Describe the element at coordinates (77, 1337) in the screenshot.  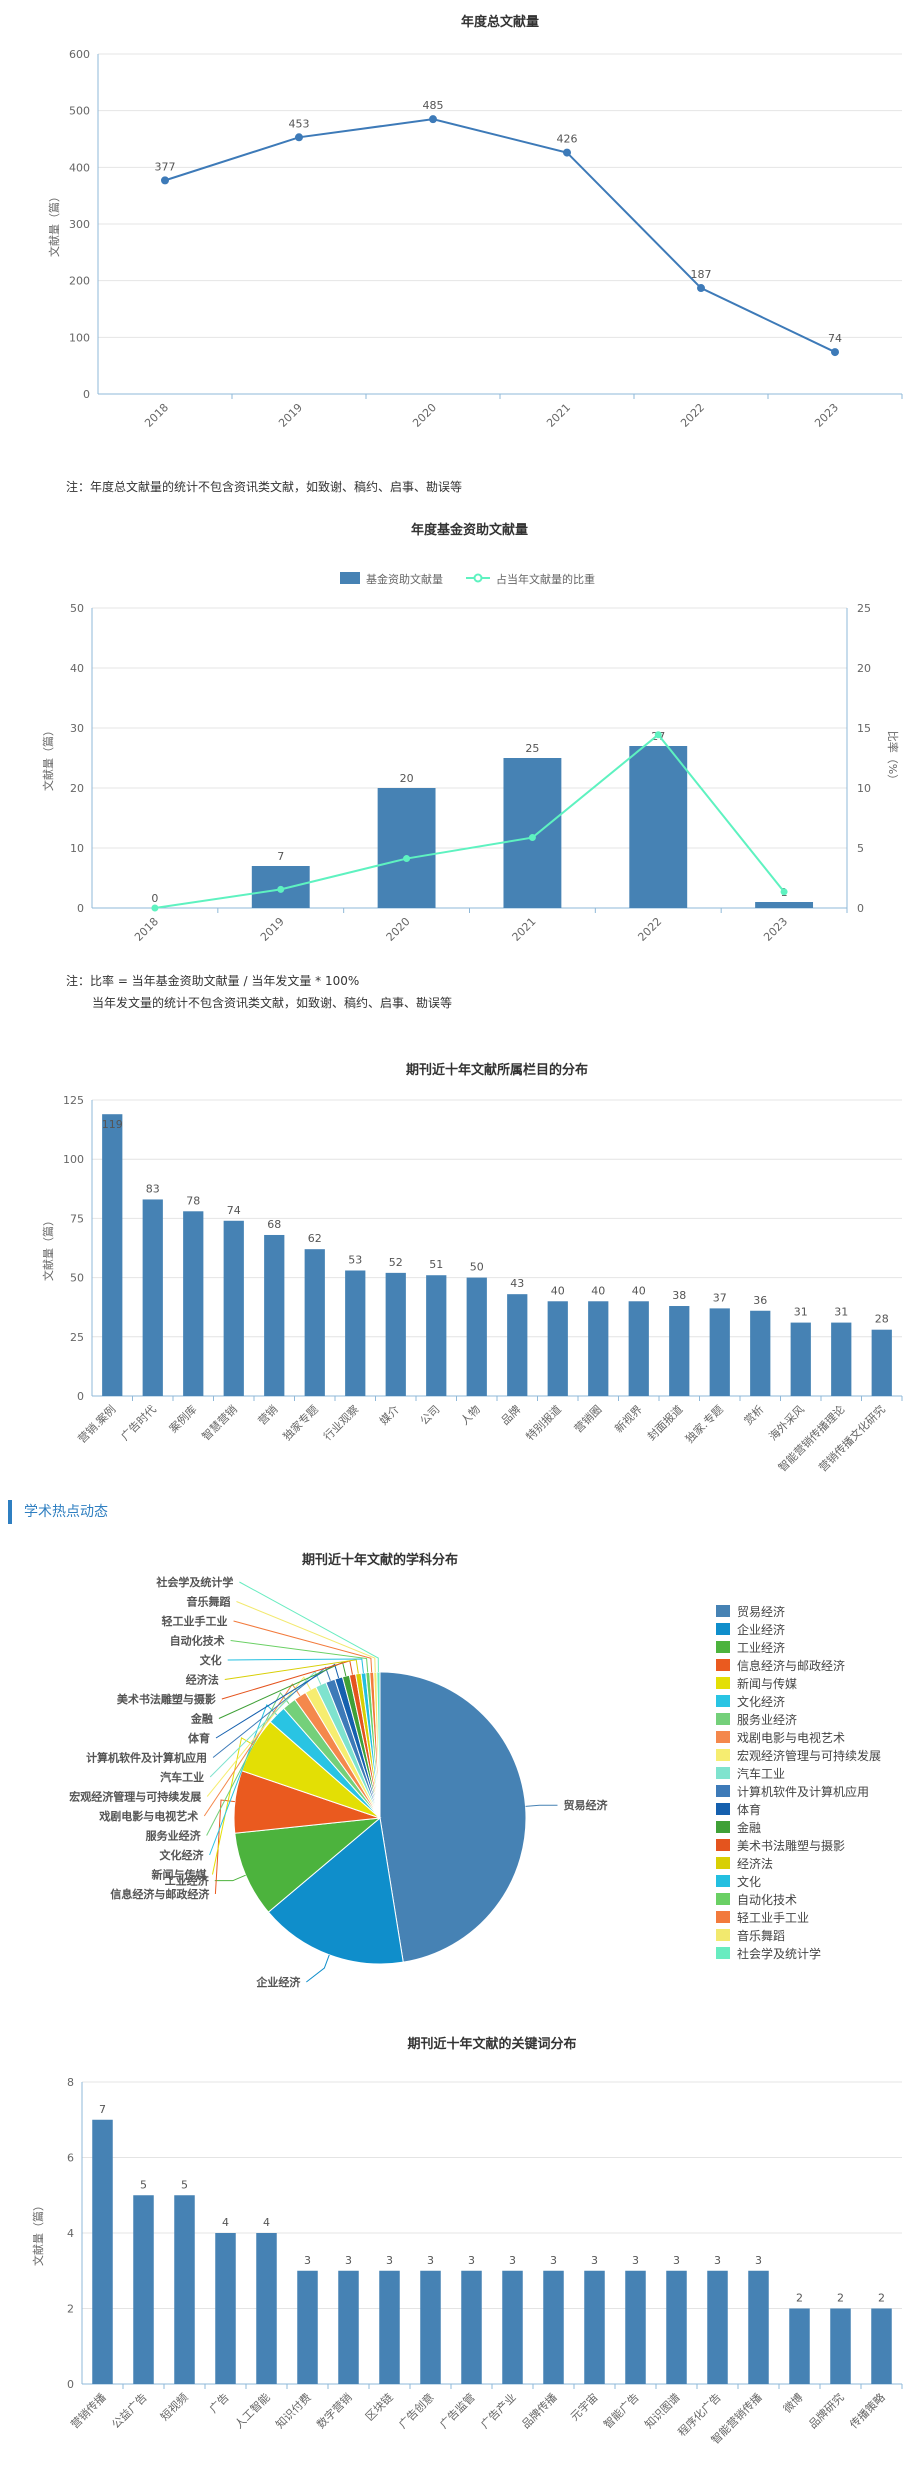
I see `y-tick-label: 25` at that location.